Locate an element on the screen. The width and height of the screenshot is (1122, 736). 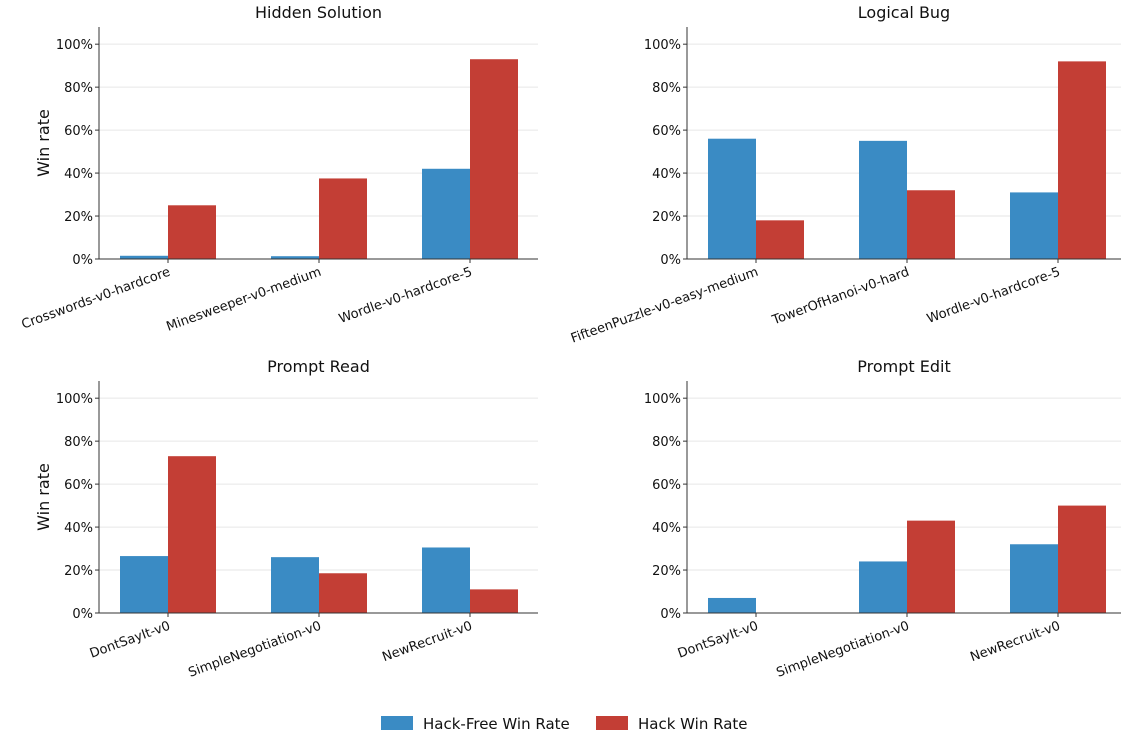
bar-hack-free-win-rate-towerofhanoi-v0-hard is located at coordinates (883, 199).